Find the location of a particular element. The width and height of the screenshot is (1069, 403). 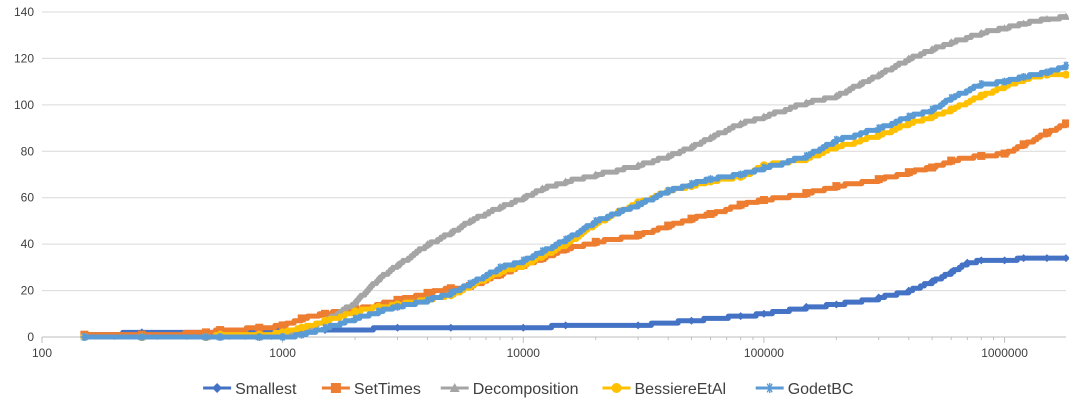

legend-item-godetbc: GodetBC is located at coordinates (804, 389).